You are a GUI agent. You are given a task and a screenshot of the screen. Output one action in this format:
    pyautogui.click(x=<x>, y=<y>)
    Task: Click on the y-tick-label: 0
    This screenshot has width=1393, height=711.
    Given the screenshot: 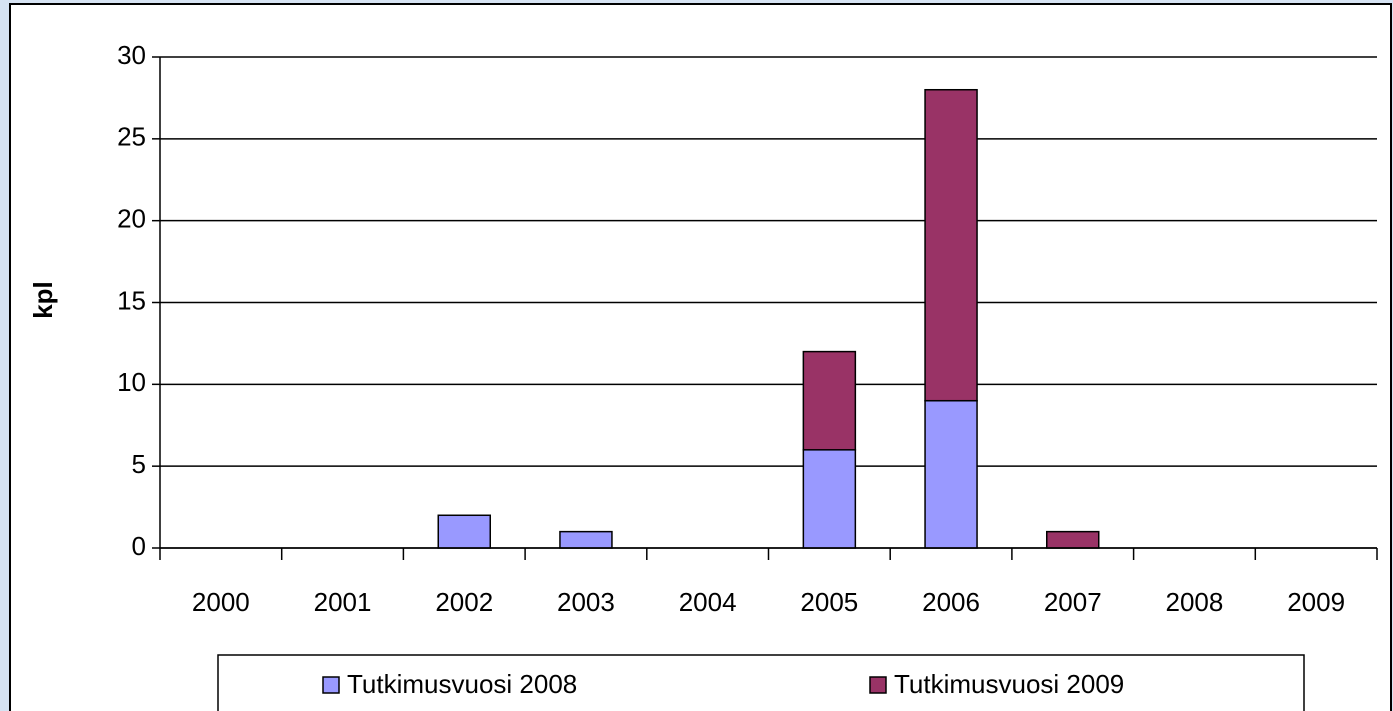 What is the action you would take?
    pyautogui.click(x=139, y=546)
    